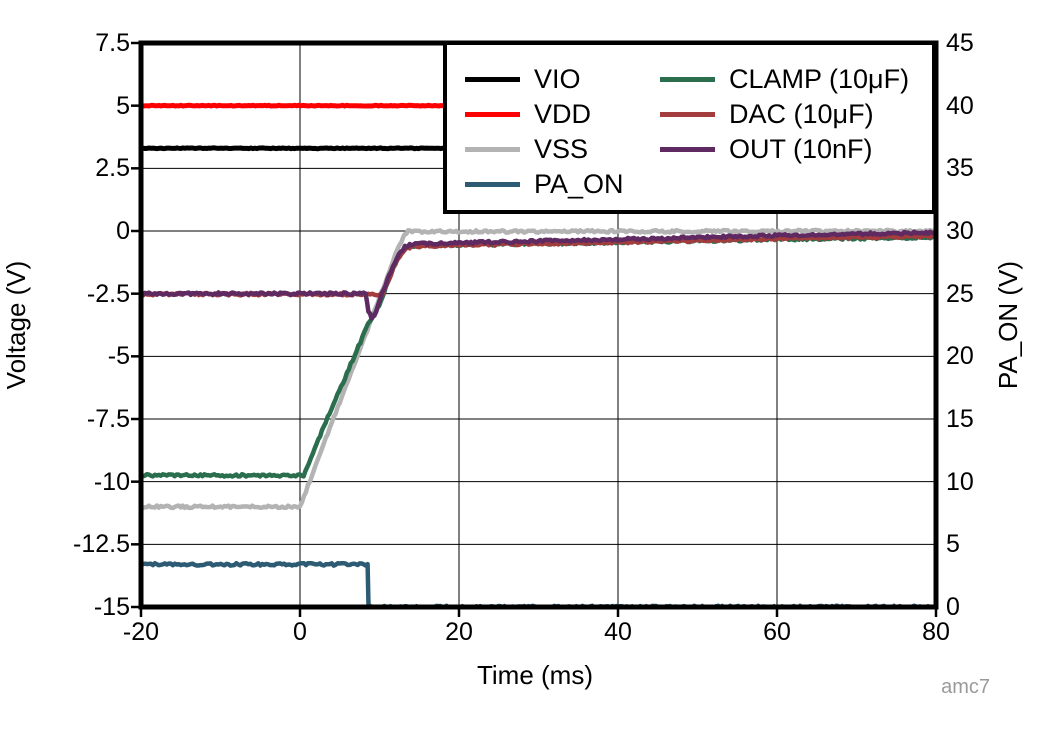  Describe the element at coordinates (492, 149) in the screenshot. I see `legend-swatch-vss` at that location.